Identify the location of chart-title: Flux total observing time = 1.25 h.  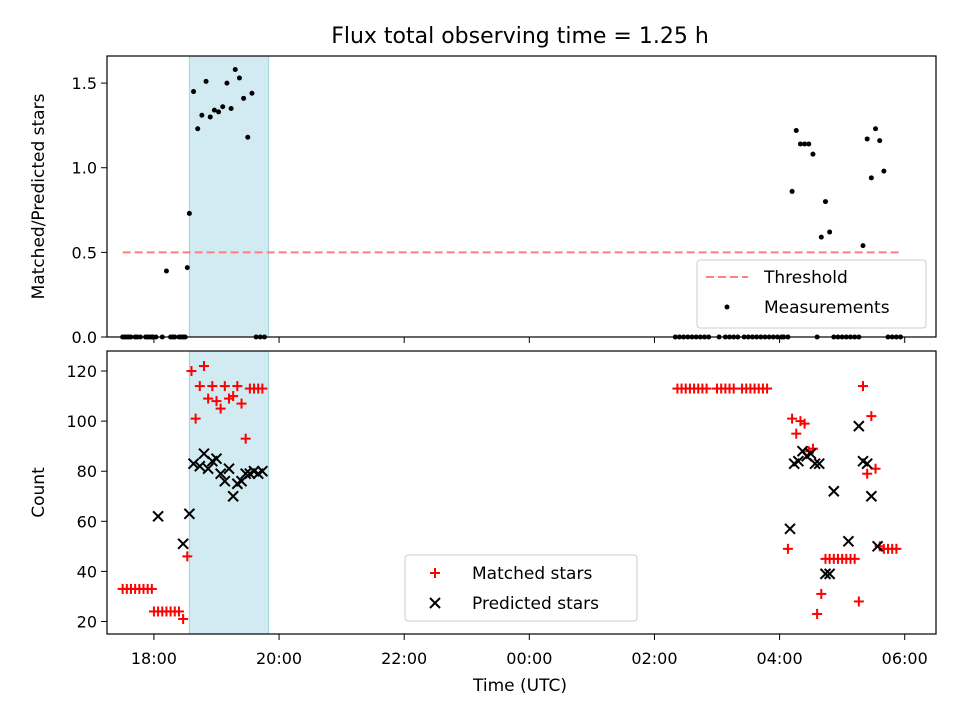
(520, 36).